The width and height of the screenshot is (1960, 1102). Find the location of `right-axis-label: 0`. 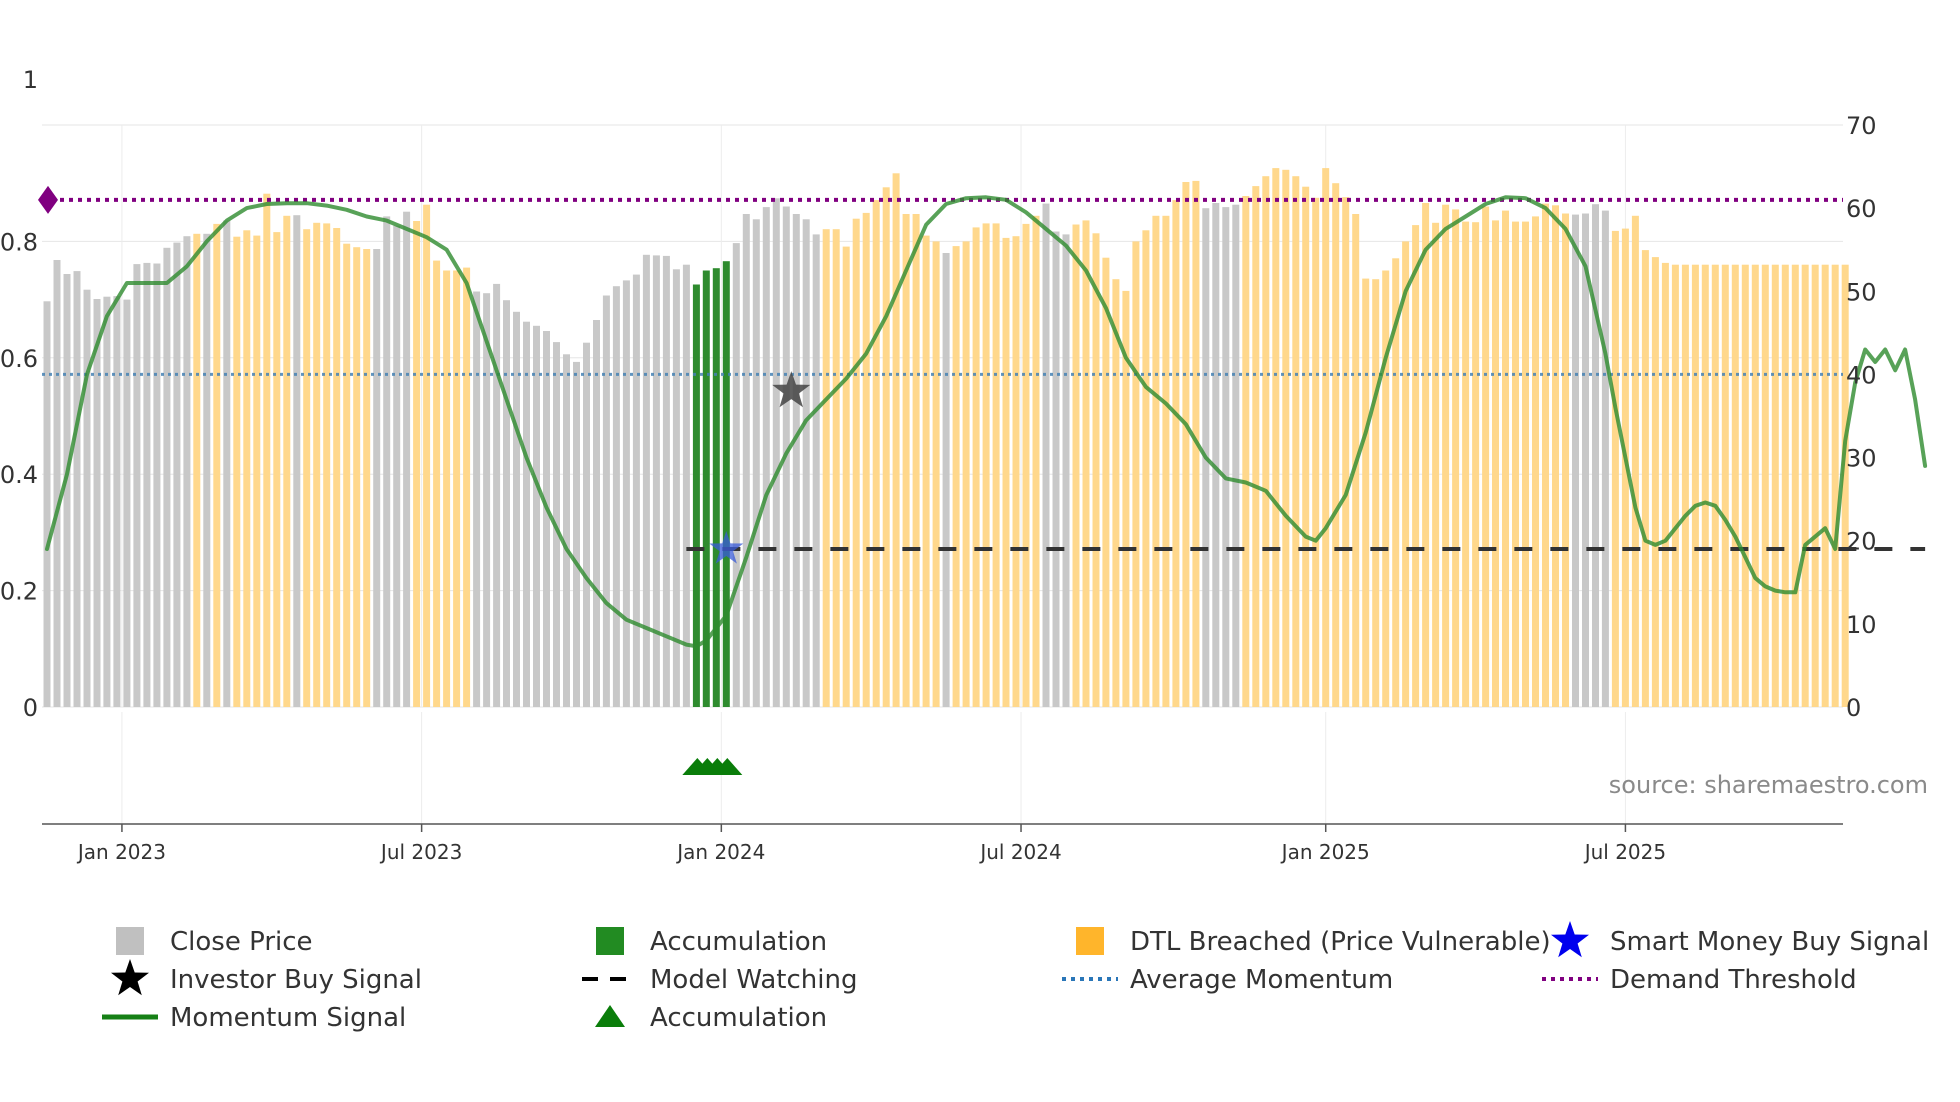

right-axis-label: 0 is located at coordinates (1853, 708).